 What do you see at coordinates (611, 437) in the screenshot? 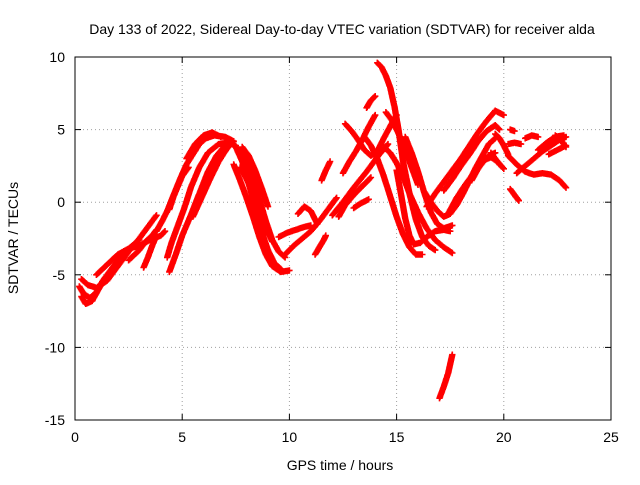
I see `x-tick-label: 25` at bounding box center [611, 437].